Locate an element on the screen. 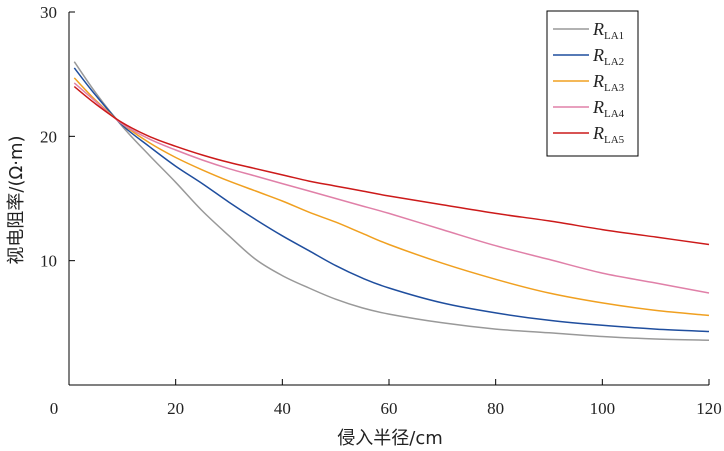 This screenshot has width=724, height=451. legend-entry-label: RLA3 is located at coordinates (608, 82).